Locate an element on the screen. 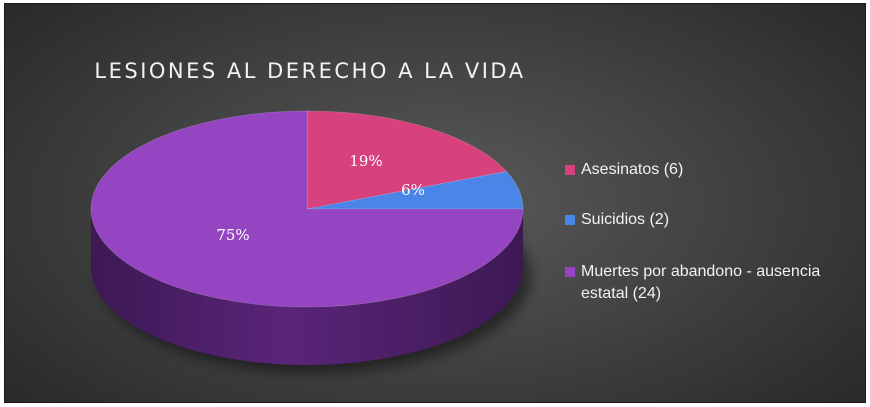  slice-percent-label: 75% is located at coordinates (232, 235).